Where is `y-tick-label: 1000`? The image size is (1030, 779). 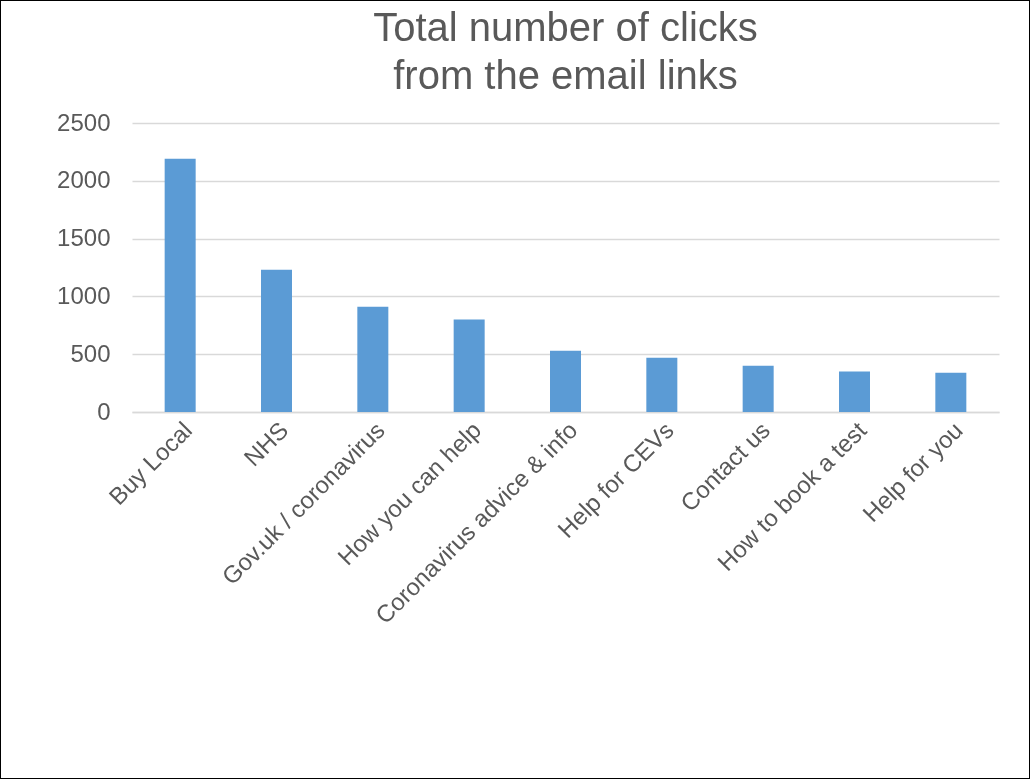 y-tick-label: 1000 is located at coordinates (84, 295).